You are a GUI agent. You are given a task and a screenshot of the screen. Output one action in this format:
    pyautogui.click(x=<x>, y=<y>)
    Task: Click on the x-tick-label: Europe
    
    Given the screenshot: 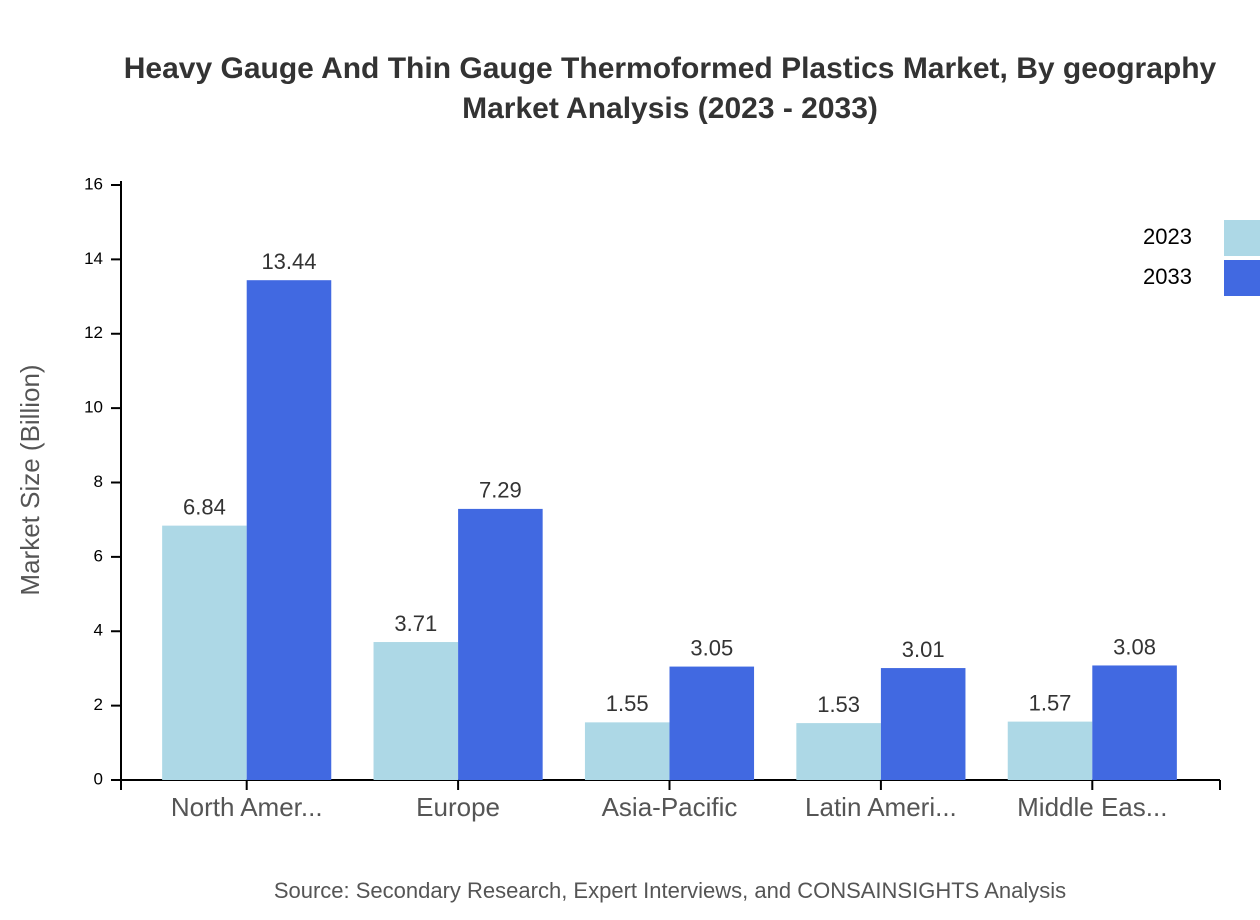 What is the action you would take?
    pyautogui.click(x=458, y=807)
    